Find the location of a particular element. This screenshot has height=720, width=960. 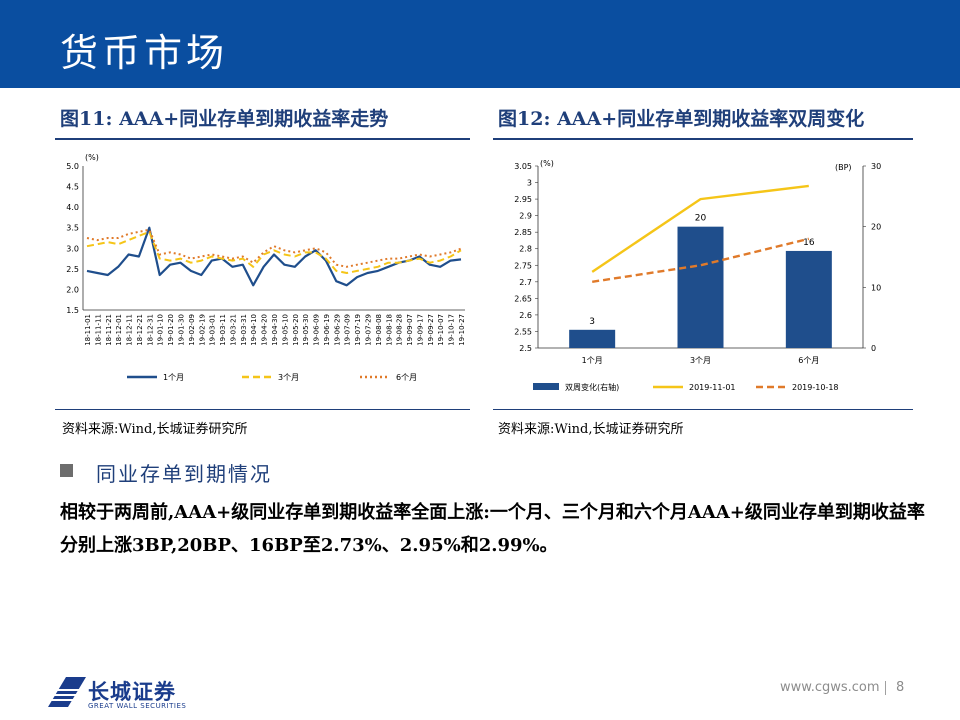

y-tick-label: 5.0 is located at coordinates (72, 166).